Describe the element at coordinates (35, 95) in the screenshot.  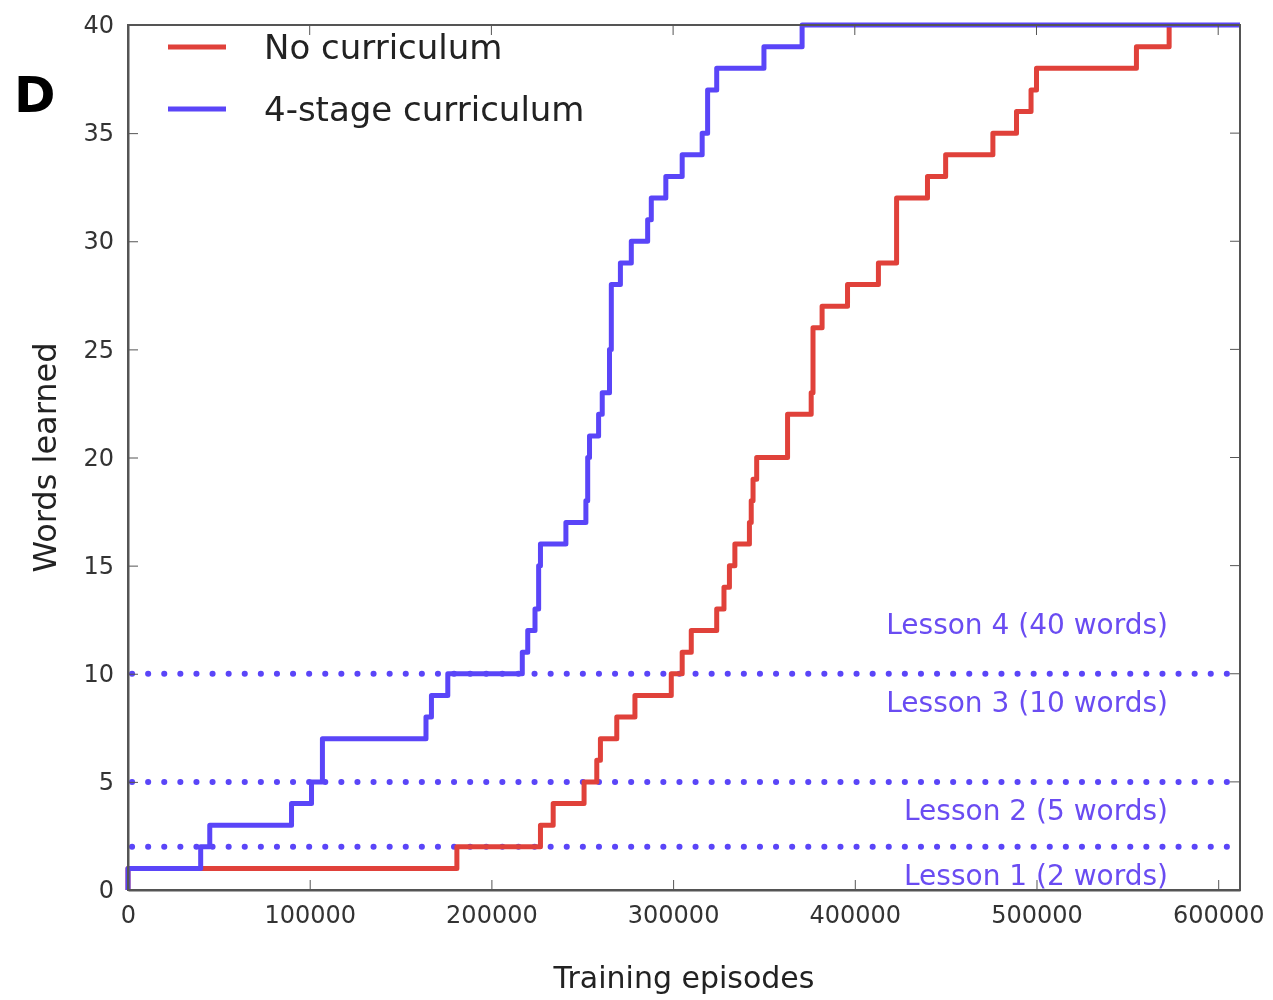
I see `text: D` at that location.